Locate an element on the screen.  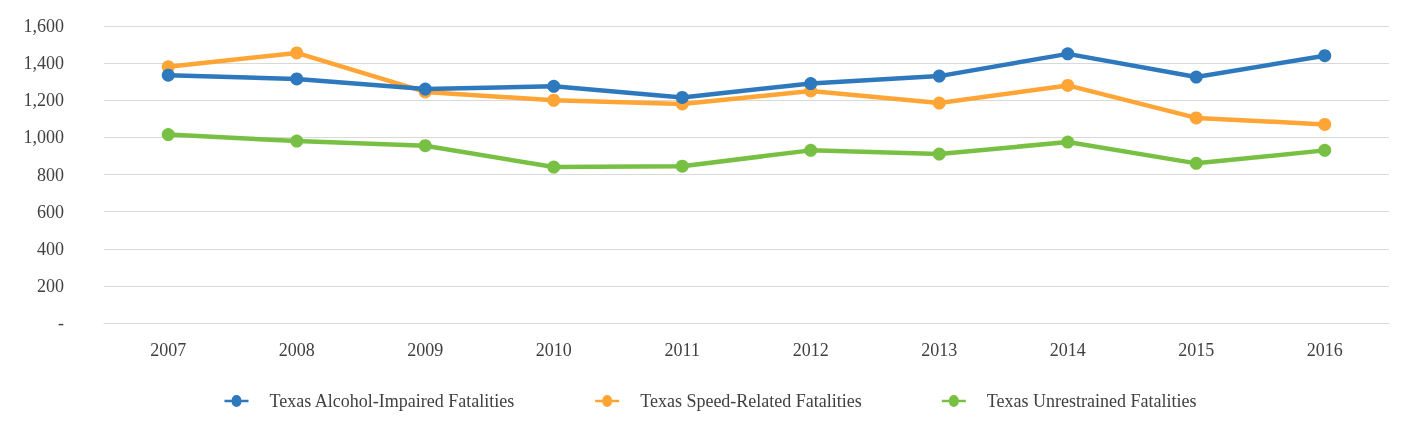
y-tick-label: 800 is located at coordinates (50, 174).